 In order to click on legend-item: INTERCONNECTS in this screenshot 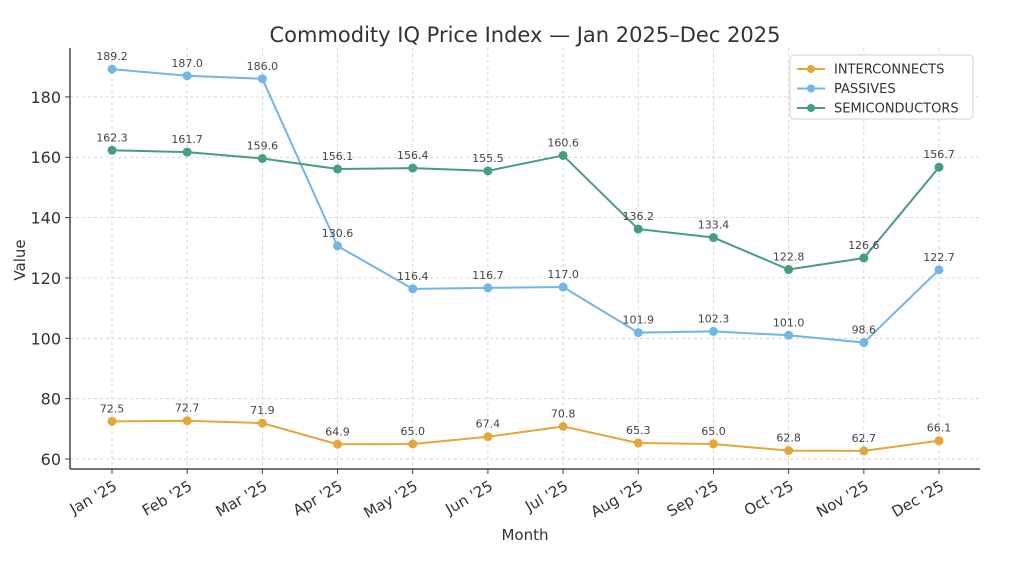, I will do `click(870, 70)`.